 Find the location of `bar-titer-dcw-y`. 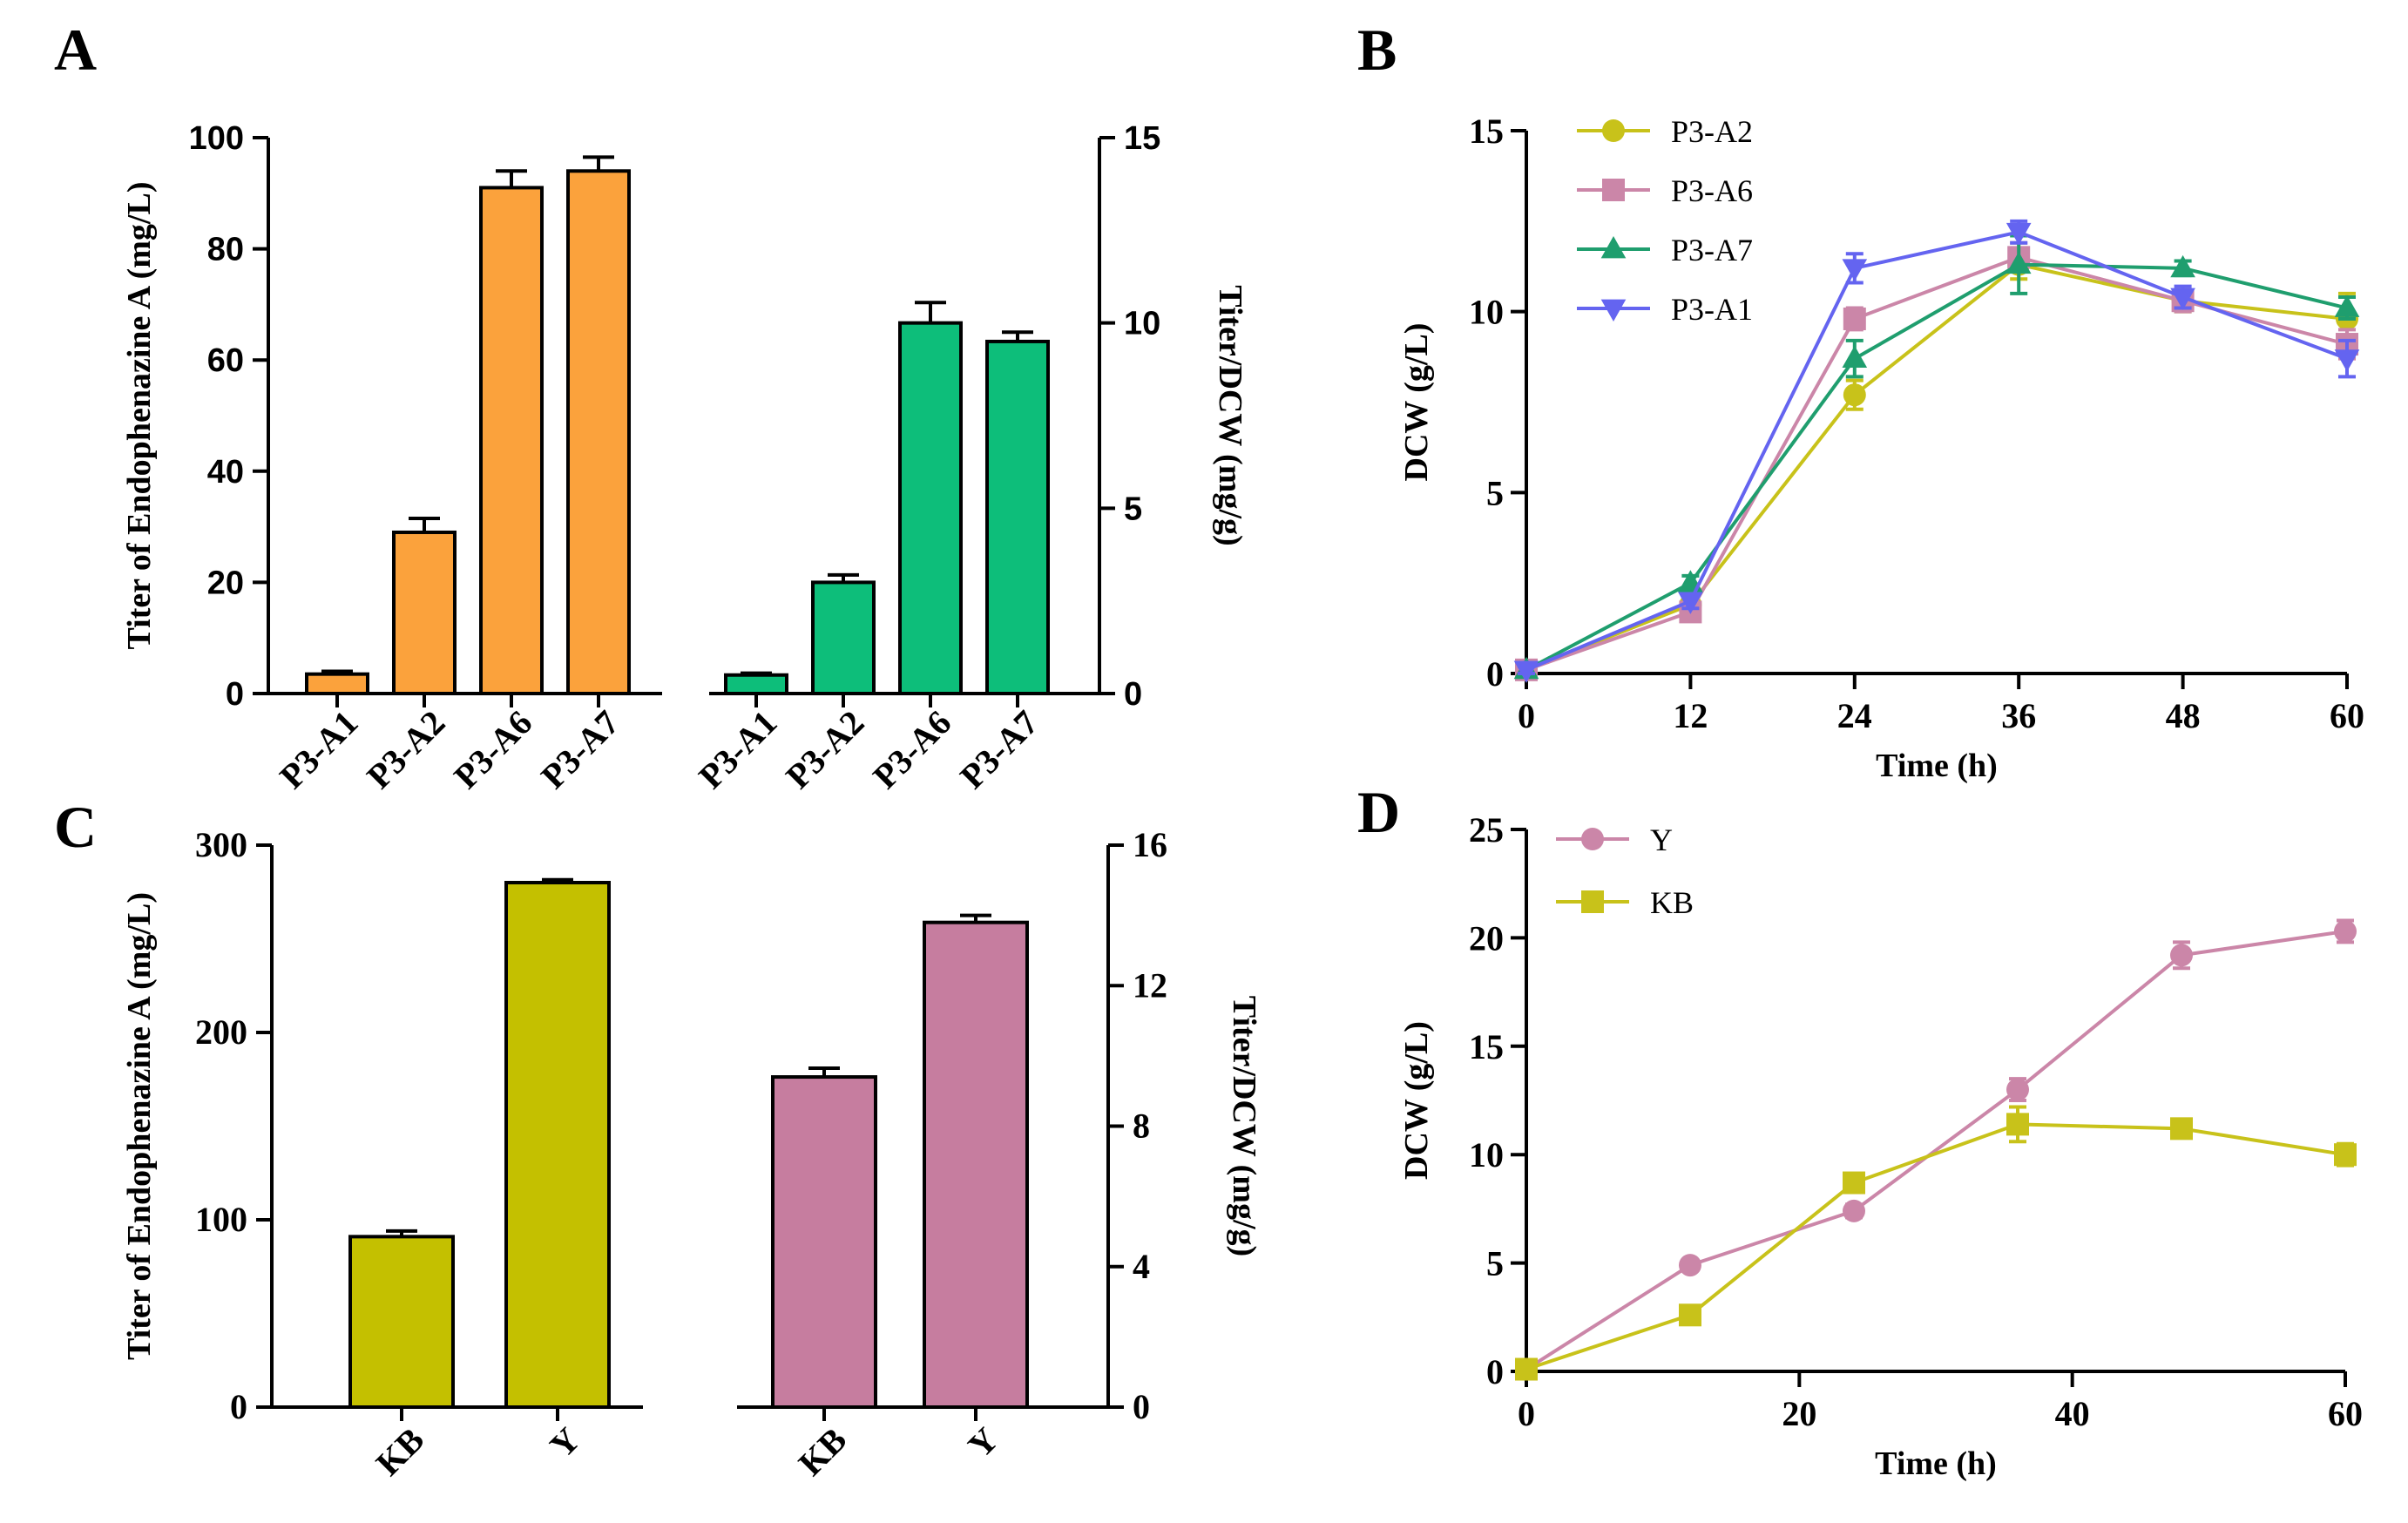

bar-titer-dcw-y is located at coordinates (976, 1164).